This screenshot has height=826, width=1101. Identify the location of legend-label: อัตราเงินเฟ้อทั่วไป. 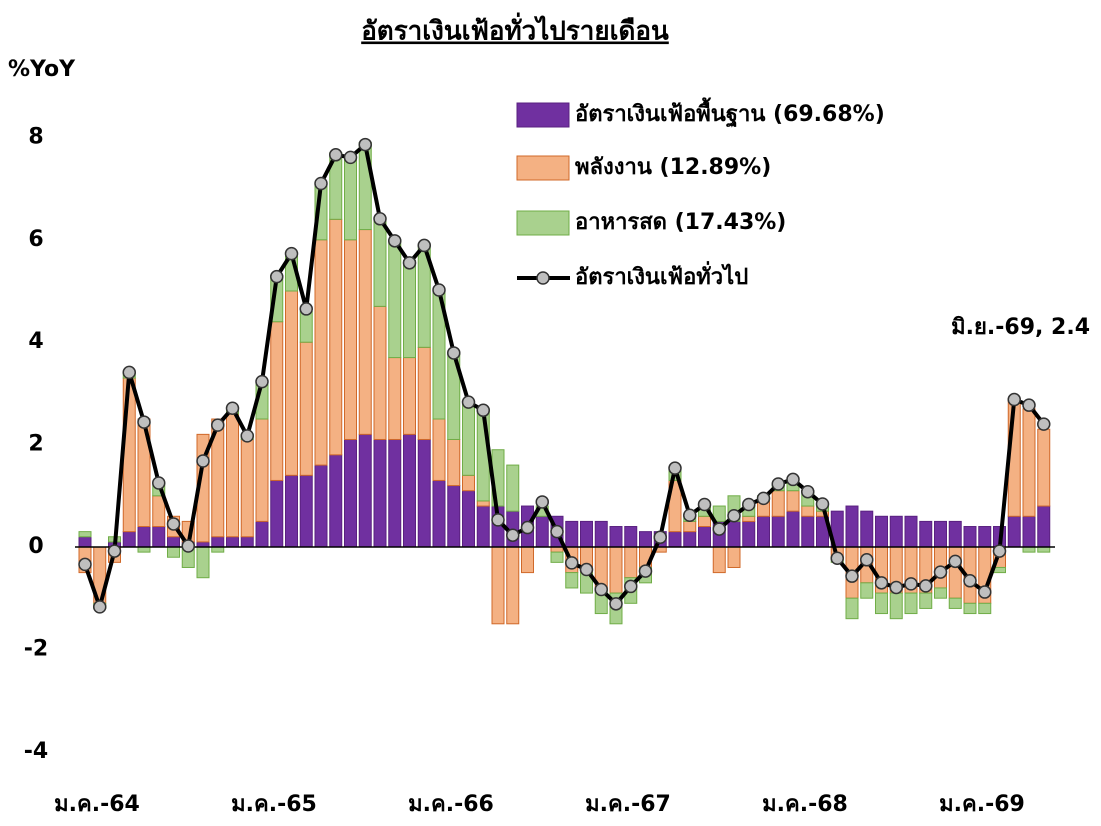
(661, 275).